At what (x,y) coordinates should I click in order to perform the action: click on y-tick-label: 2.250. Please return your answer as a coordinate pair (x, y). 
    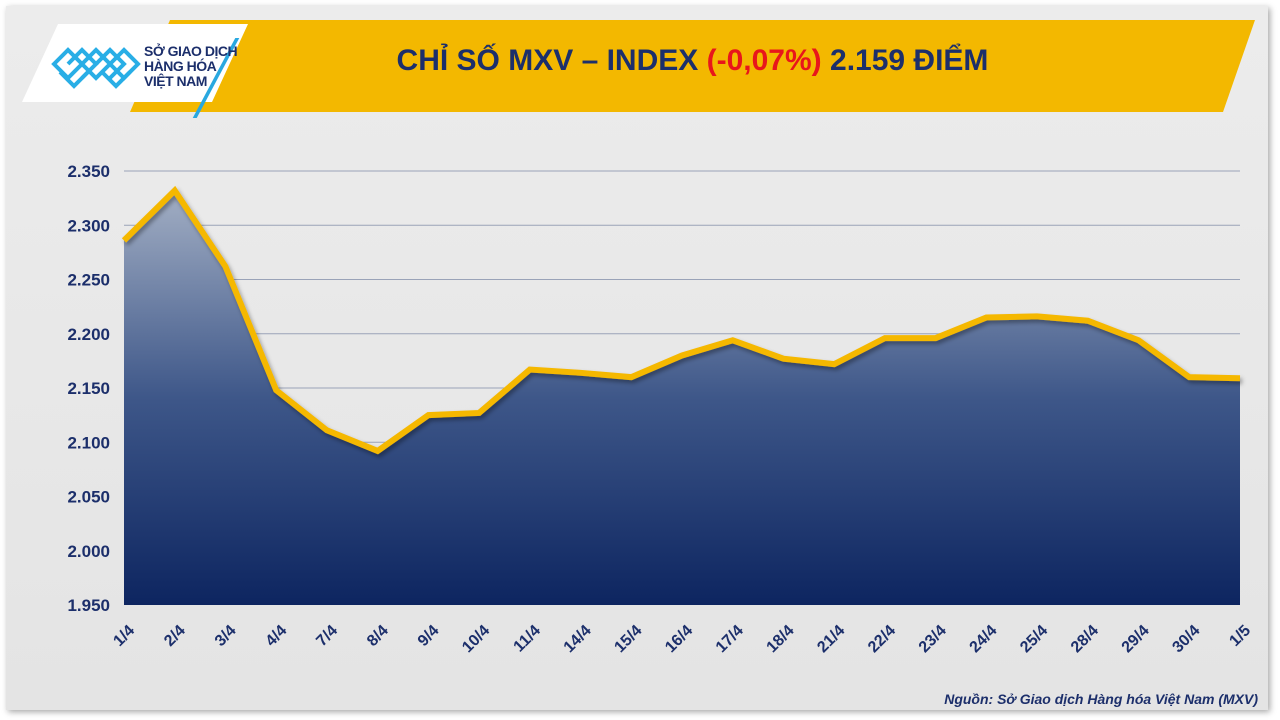
    Looking at the image, I should click on (88, 280).